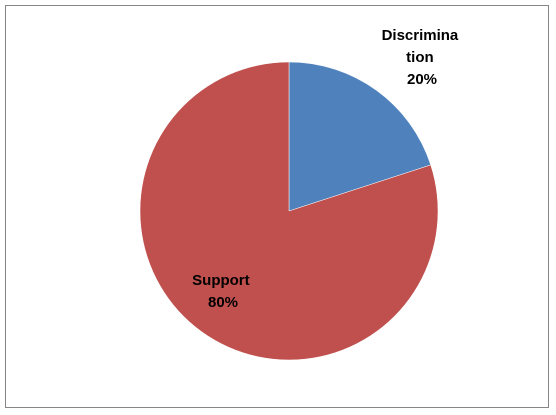  What do you see at coordinates (360, 136) in the screenshot?
I see `pie-slice-discrimination` at bounding box center [360, 136].